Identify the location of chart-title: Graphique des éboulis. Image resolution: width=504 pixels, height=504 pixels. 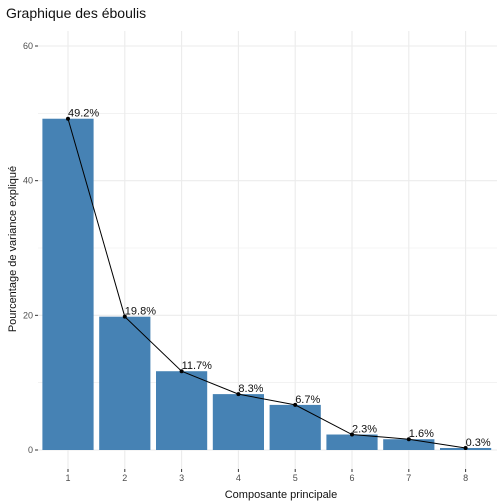
(76, 13).